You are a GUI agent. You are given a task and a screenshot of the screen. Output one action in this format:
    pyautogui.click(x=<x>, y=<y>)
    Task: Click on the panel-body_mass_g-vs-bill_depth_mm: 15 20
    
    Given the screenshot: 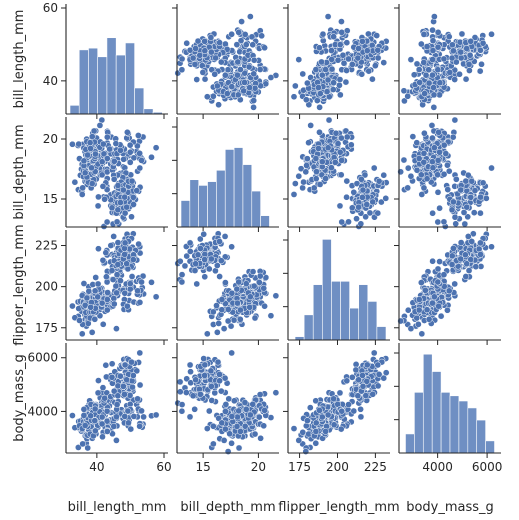 What is the action you would take?
    pyautogui.click(x=226, y=408)
    